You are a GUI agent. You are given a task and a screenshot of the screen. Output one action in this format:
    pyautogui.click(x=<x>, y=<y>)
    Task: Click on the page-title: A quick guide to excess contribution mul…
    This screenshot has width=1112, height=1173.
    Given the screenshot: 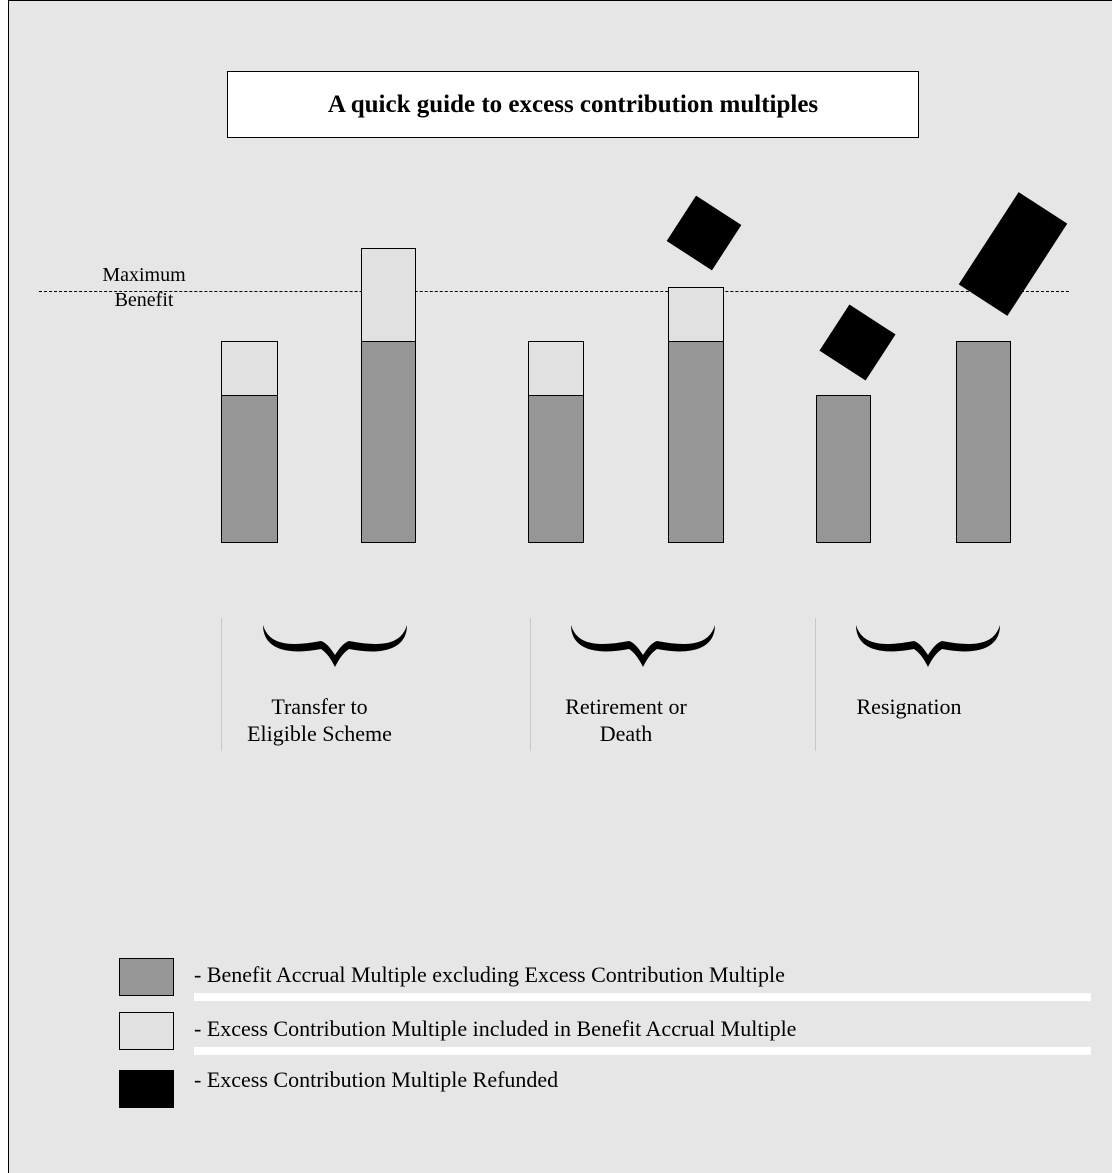 What is the action you would take?
    pyautogui.click(x=573, y=104)
    